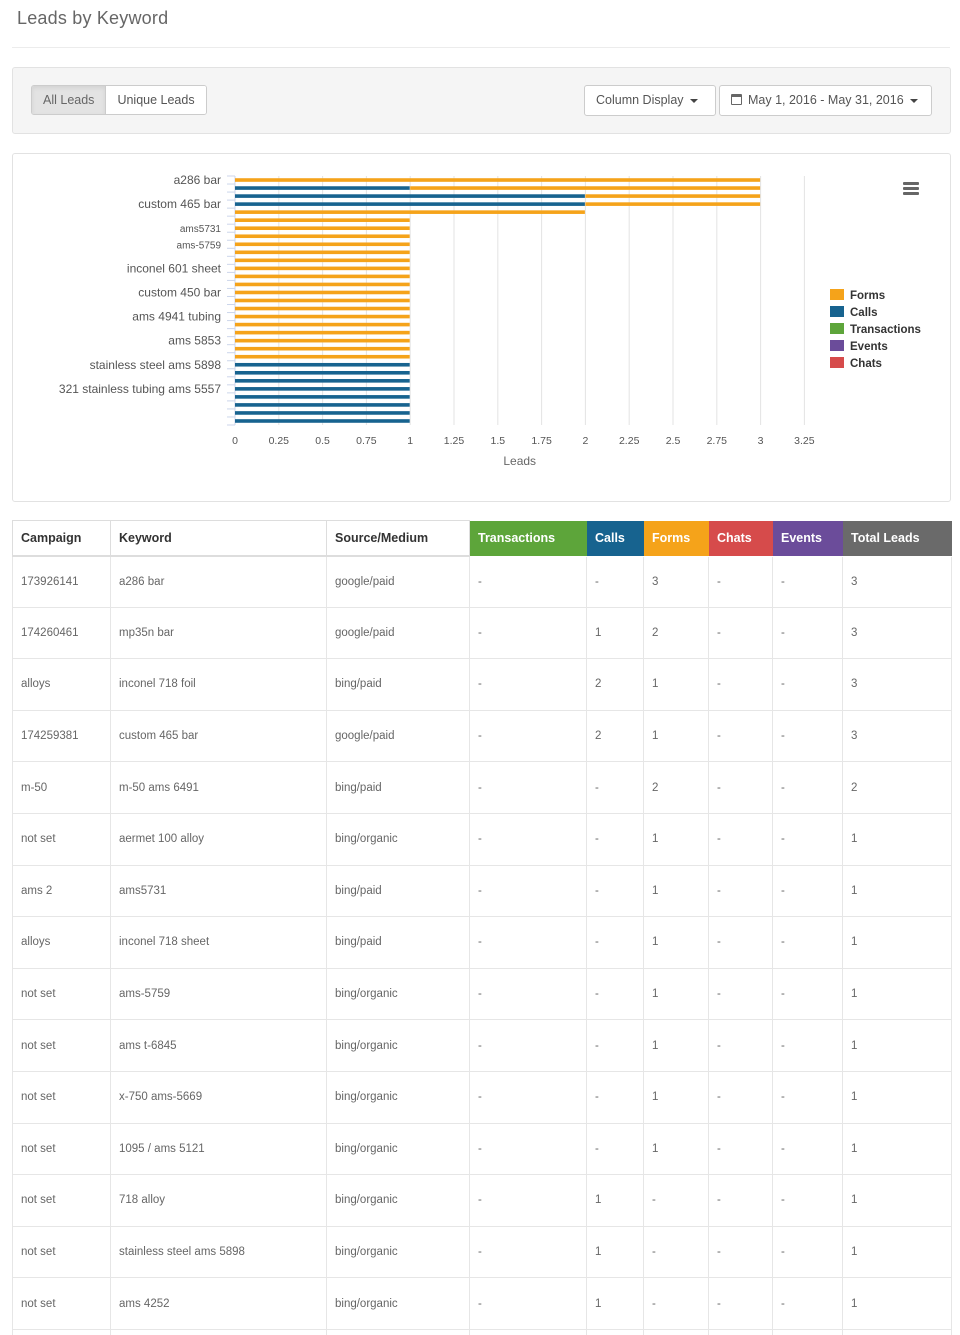 This screenshot has width=960, height=1335. What do you see at coordinates (69, 100) in the screenshot?
I see `all-leads-button: All Leads` at bounding box center [69, 100].